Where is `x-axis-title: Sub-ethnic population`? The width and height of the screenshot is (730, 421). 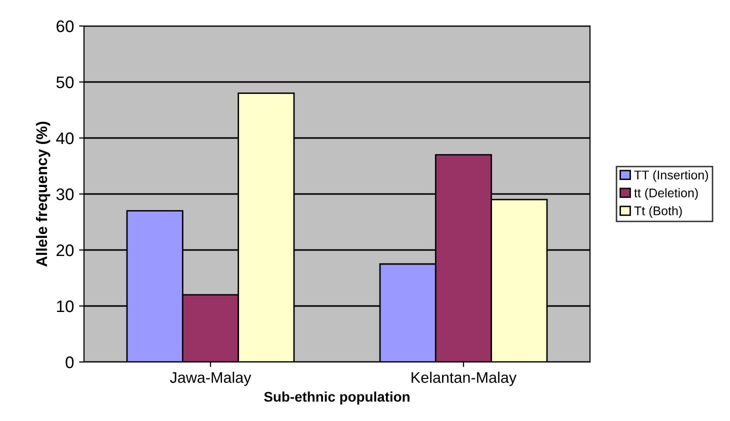
x-axis-title: Sub-ethnic population is located at coordinates (337, 398).